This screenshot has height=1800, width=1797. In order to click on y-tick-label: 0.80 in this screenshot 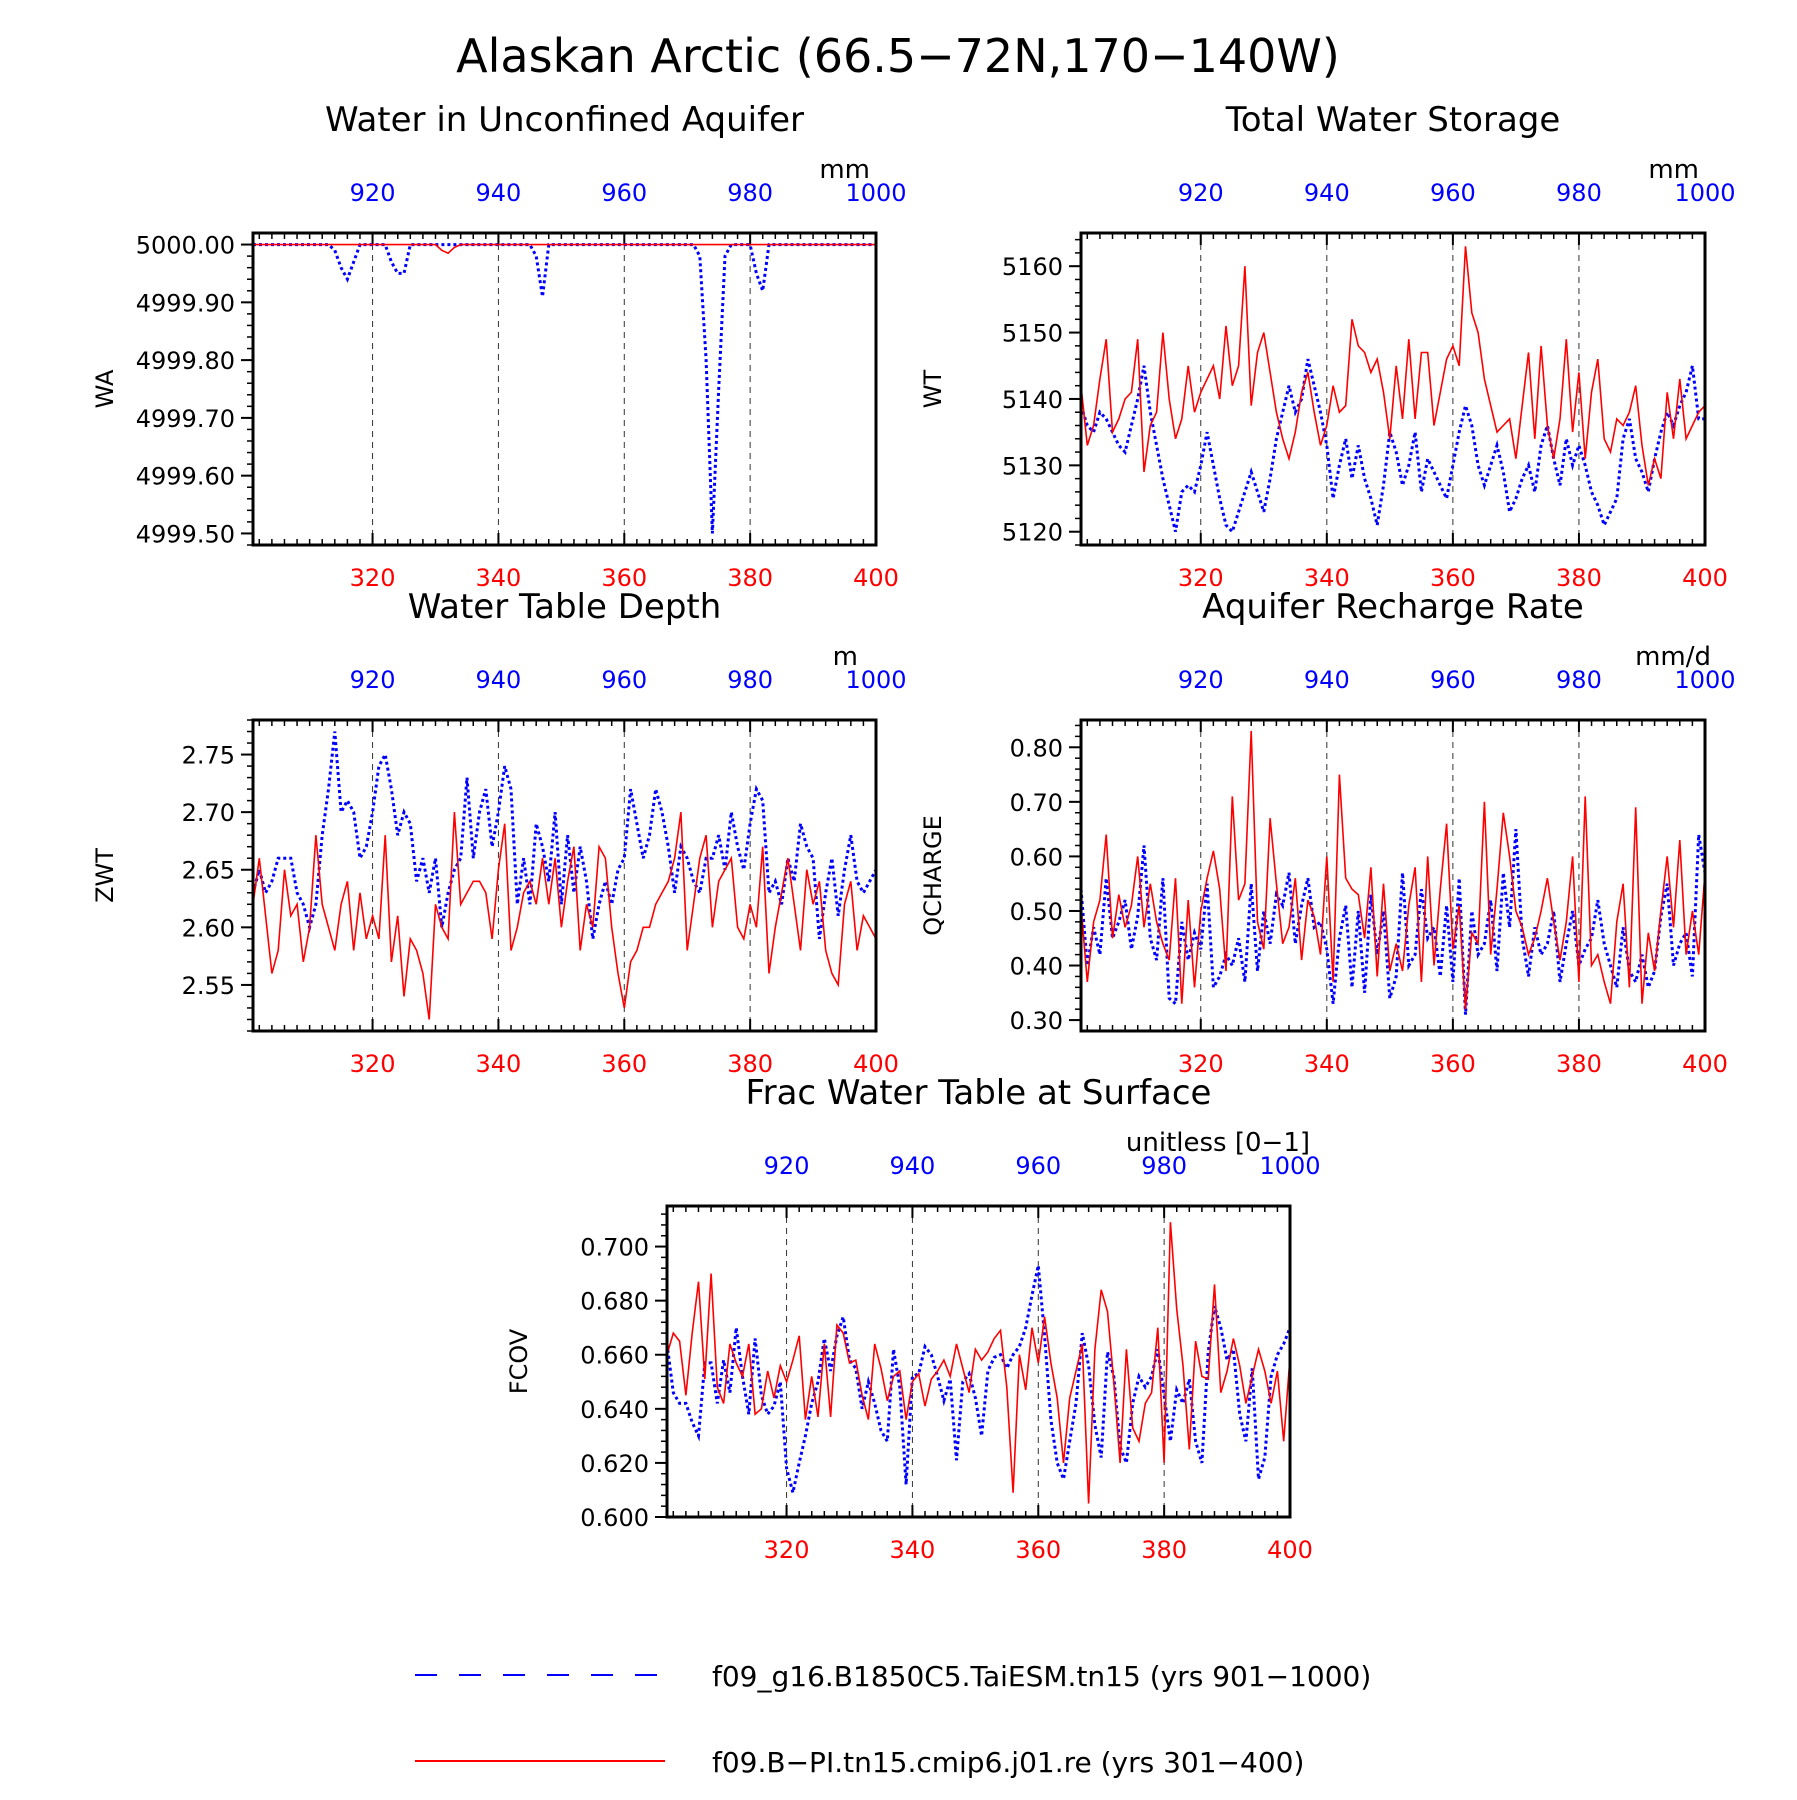, I will do `click(1036, 748)`.